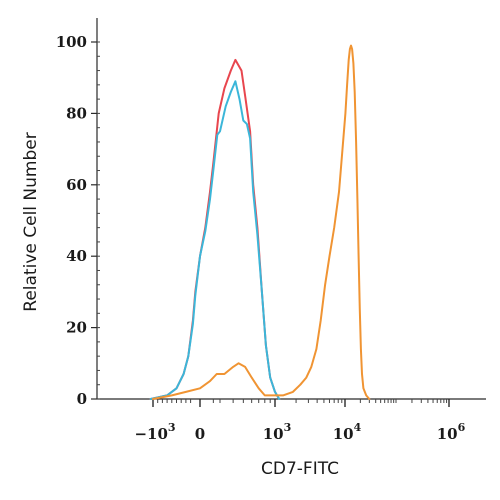  Describe the element at coordinates (451, 432) in the screenshot. I see `x-tick-label: 10⁶` at that location.